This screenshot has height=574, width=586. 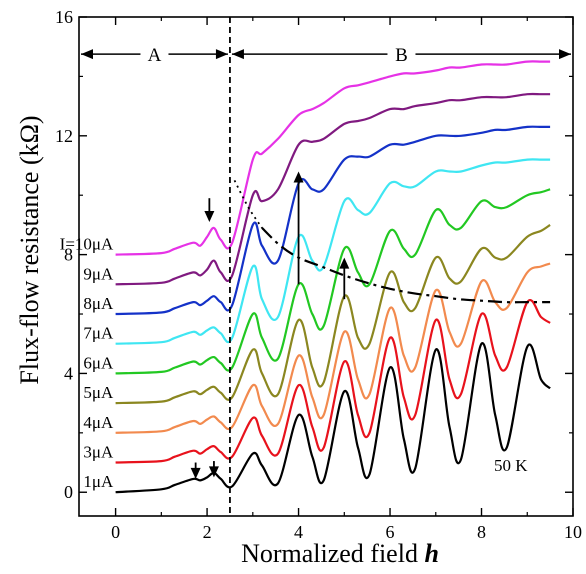 What do you see at coordinates (115, 532) in the screenshot?
I see `x-tick-label: 0` at bounding box center [115, 532].